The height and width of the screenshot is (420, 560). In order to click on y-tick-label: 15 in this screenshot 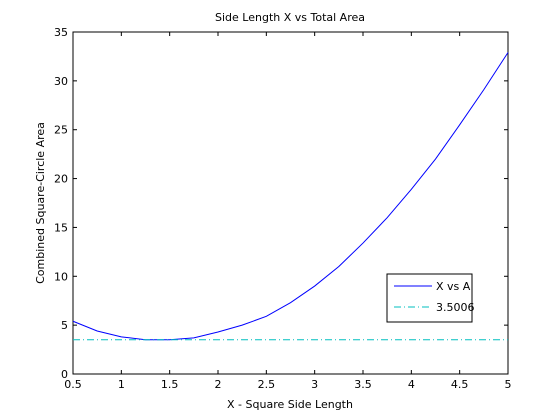, I will do `click(61, 227)`.